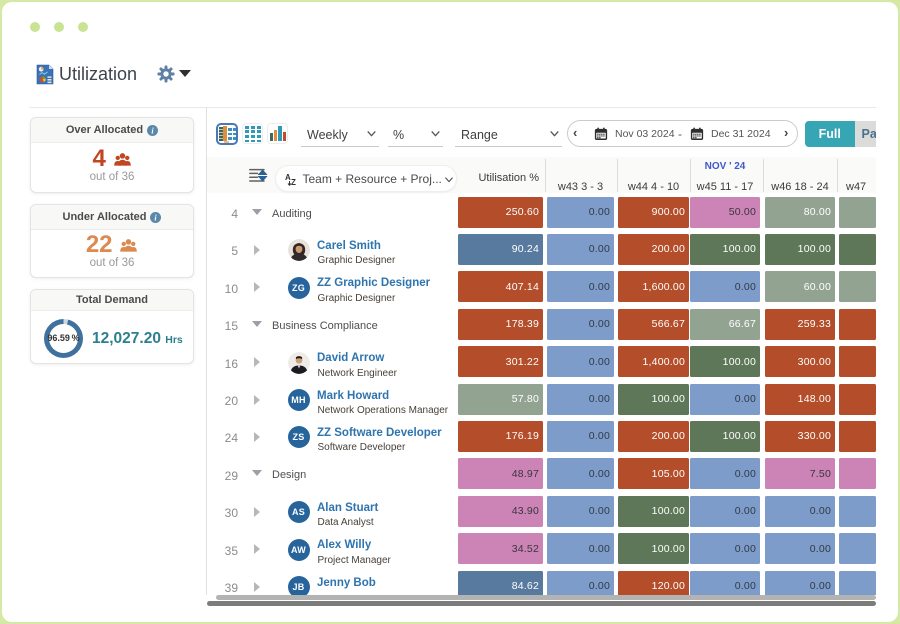  Describe the element at coordinates (288, 177) in the screenshot. I see `svg-text: A` at that location.